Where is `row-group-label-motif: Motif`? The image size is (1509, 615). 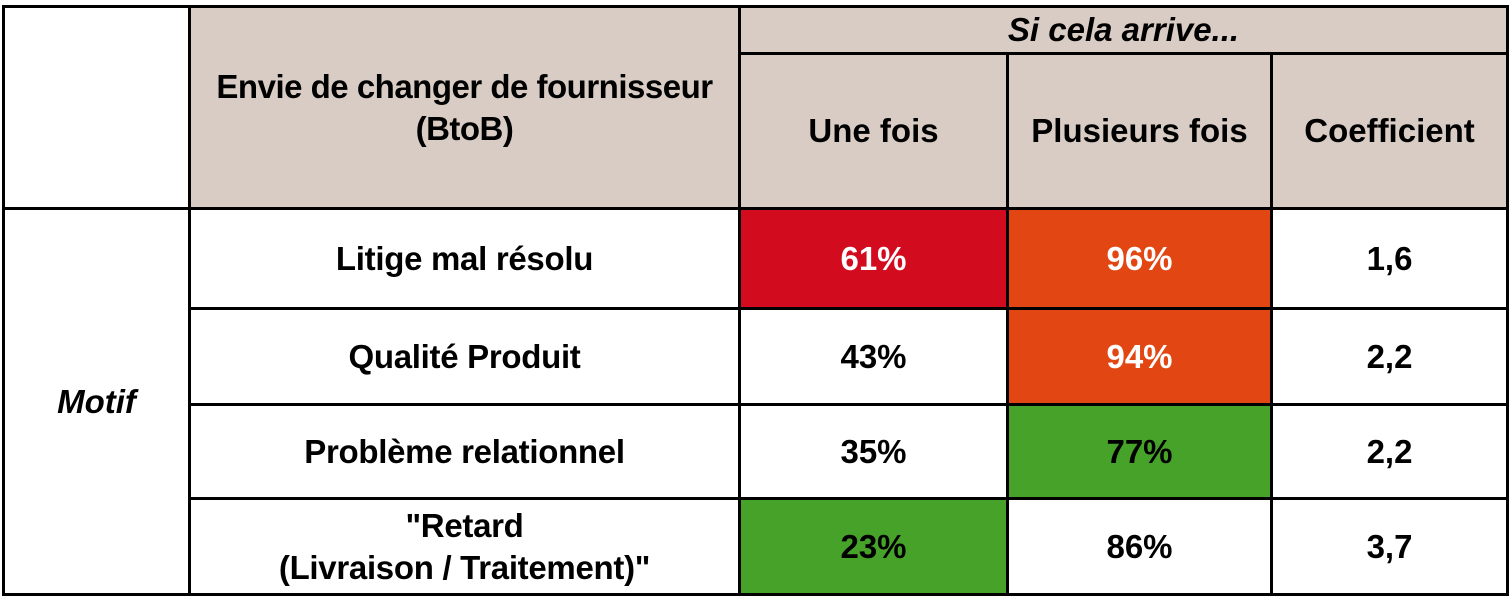 row-group-label-motif: Motif is located at coordinates (96, 401).